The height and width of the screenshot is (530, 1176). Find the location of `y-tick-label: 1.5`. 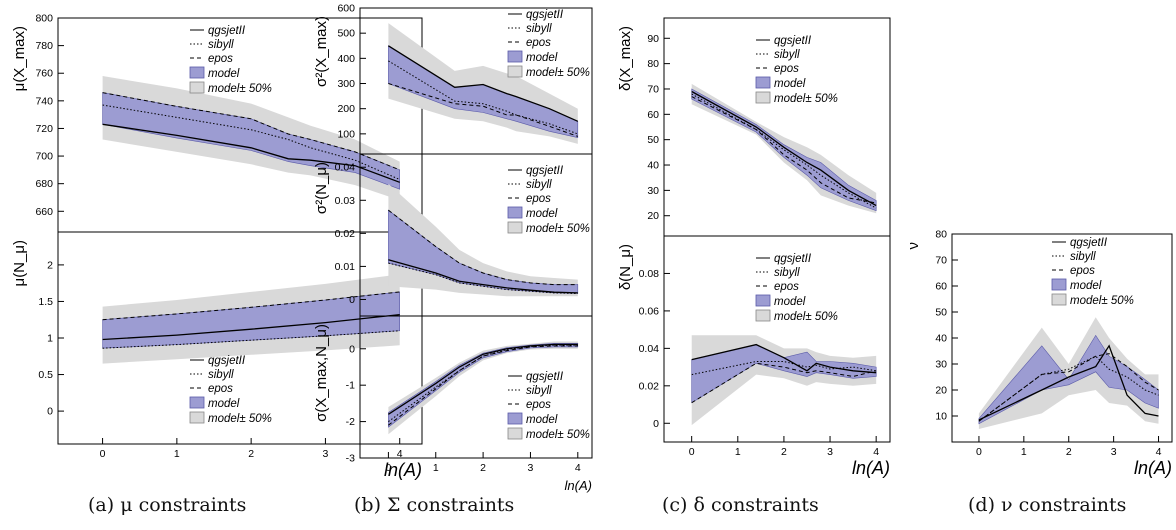

y-tick-label: 1.5 is located at coordinates (45, 302).